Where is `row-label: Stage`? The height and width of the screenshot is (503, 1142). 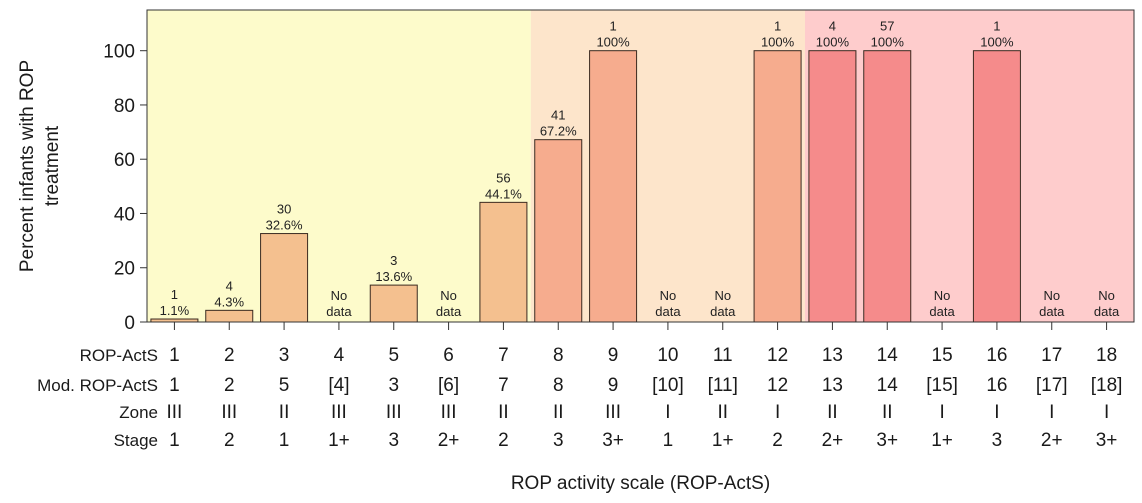 row-label: Stage is located at coordinates (136, 440).